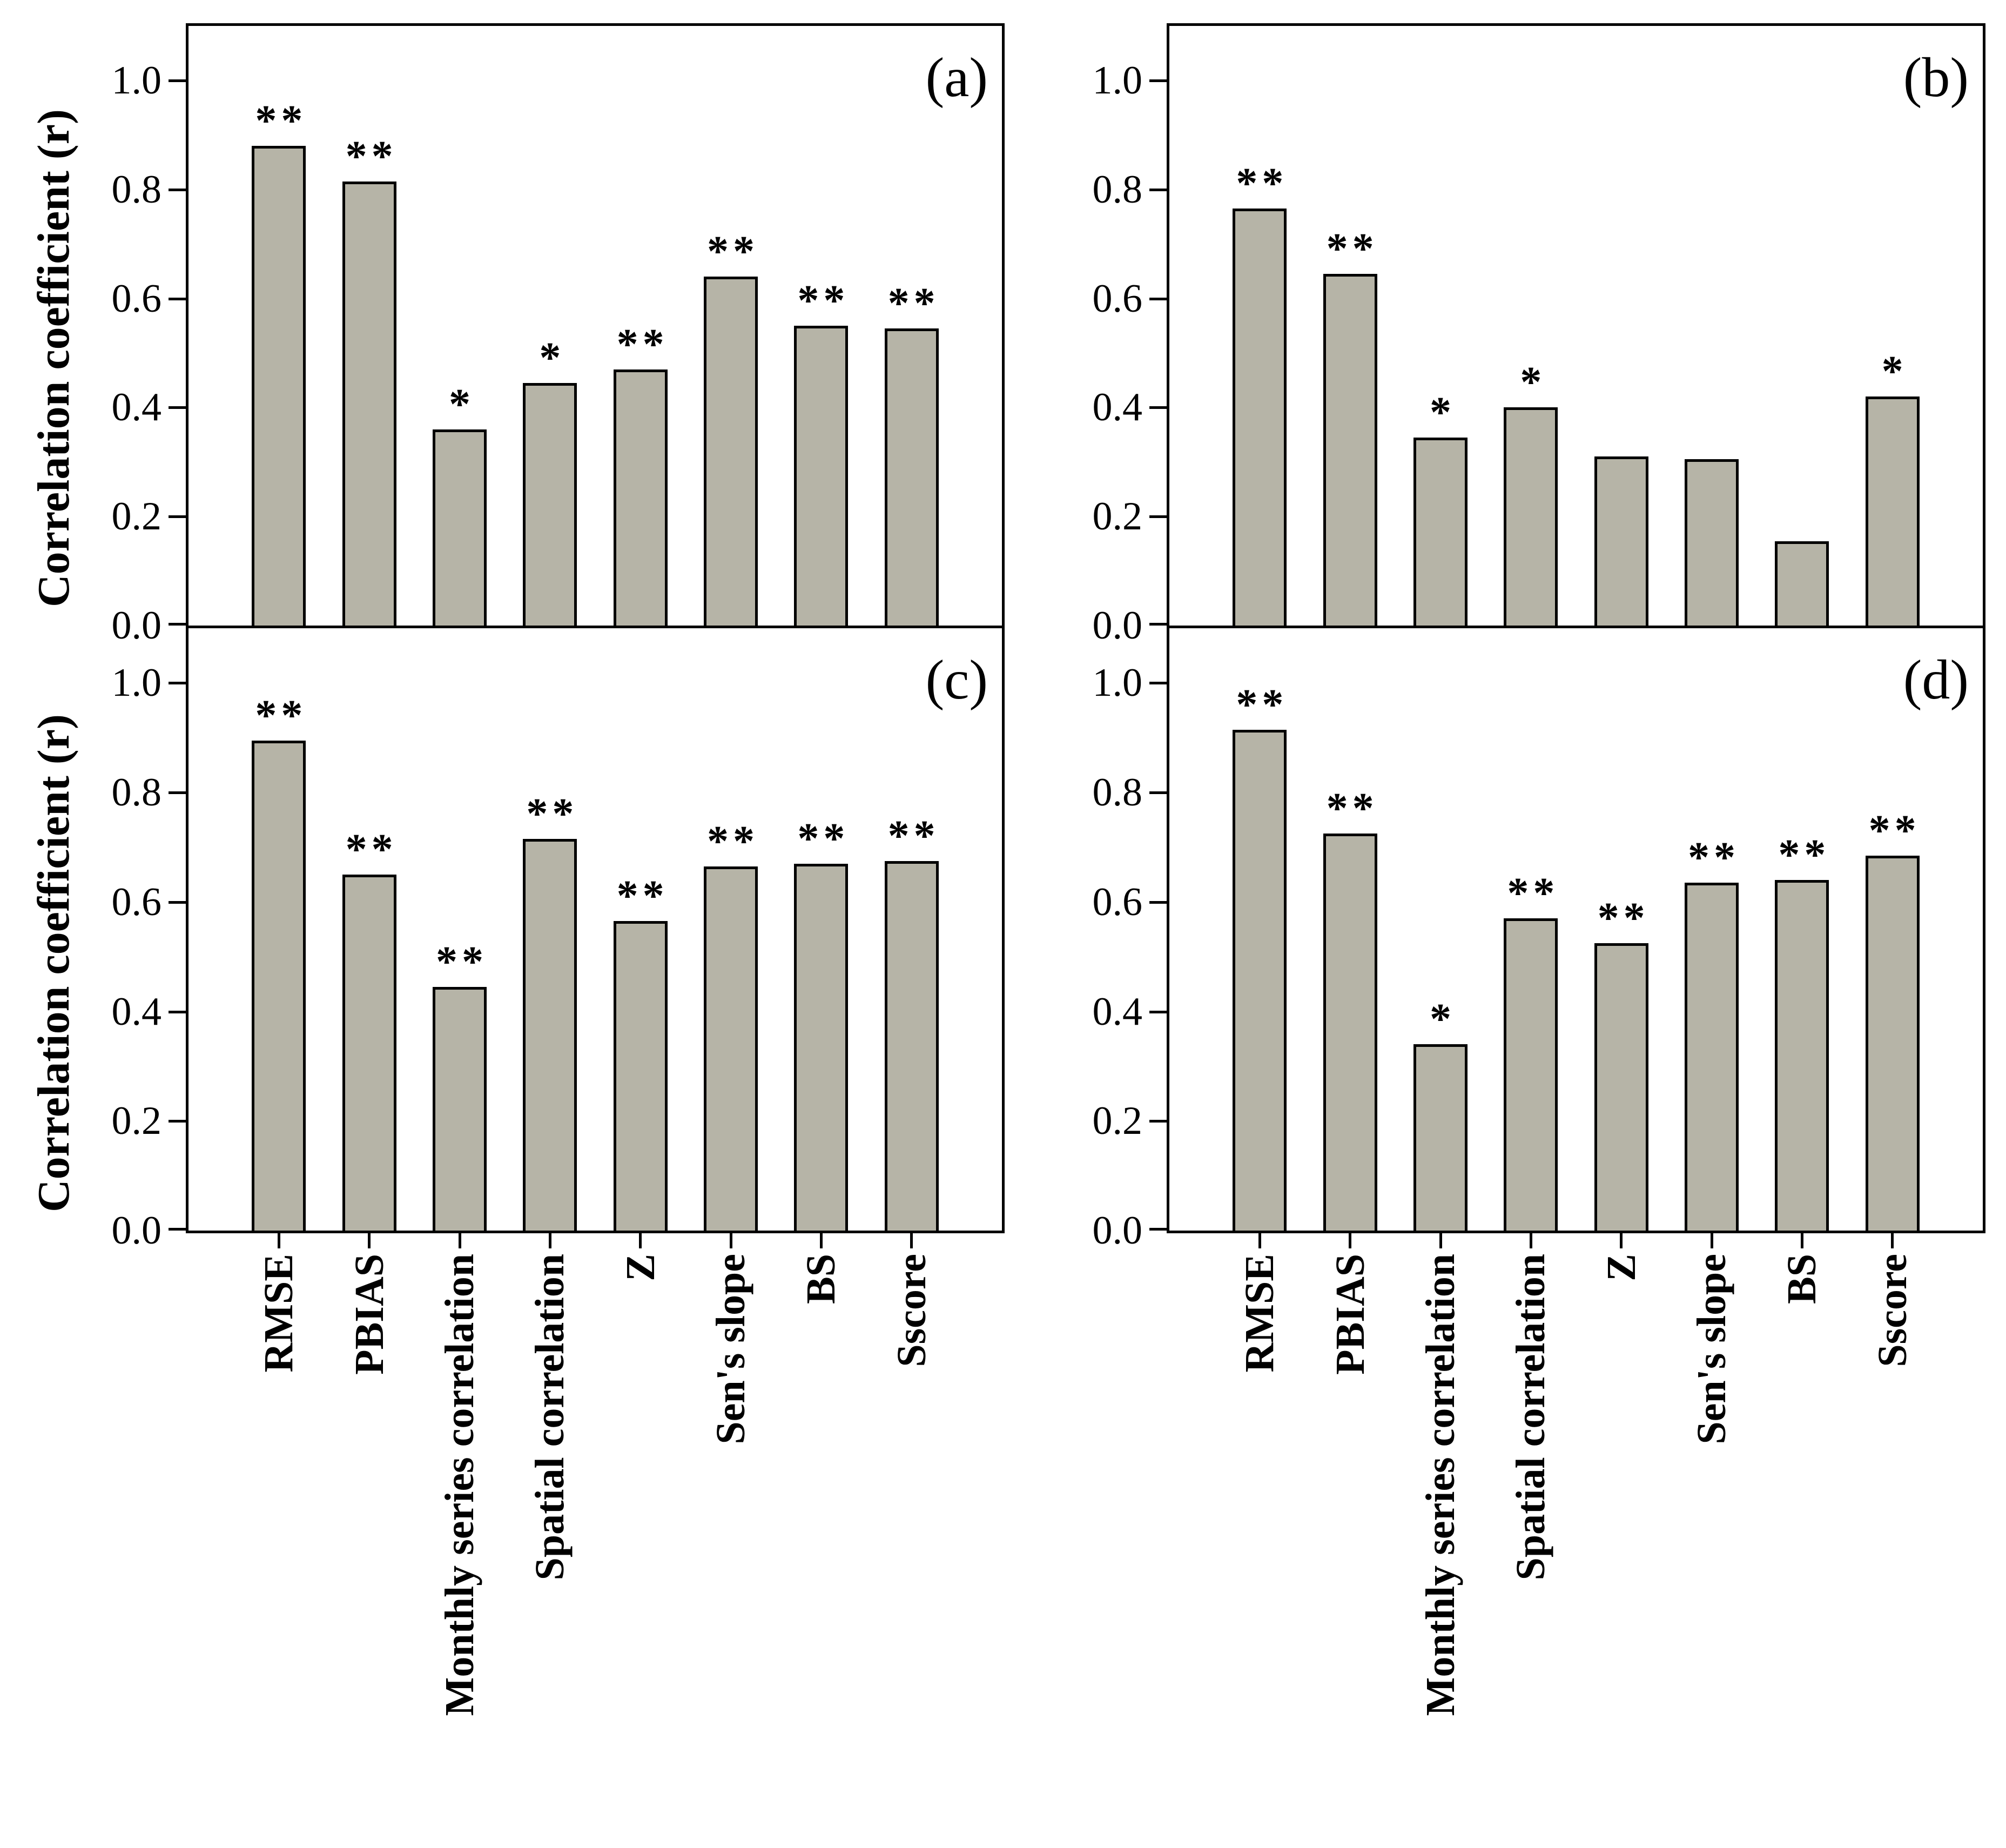 The image size is (2006, 1848). I want to click on x-category-label-sscore: Sscore, so click(911, 1311).